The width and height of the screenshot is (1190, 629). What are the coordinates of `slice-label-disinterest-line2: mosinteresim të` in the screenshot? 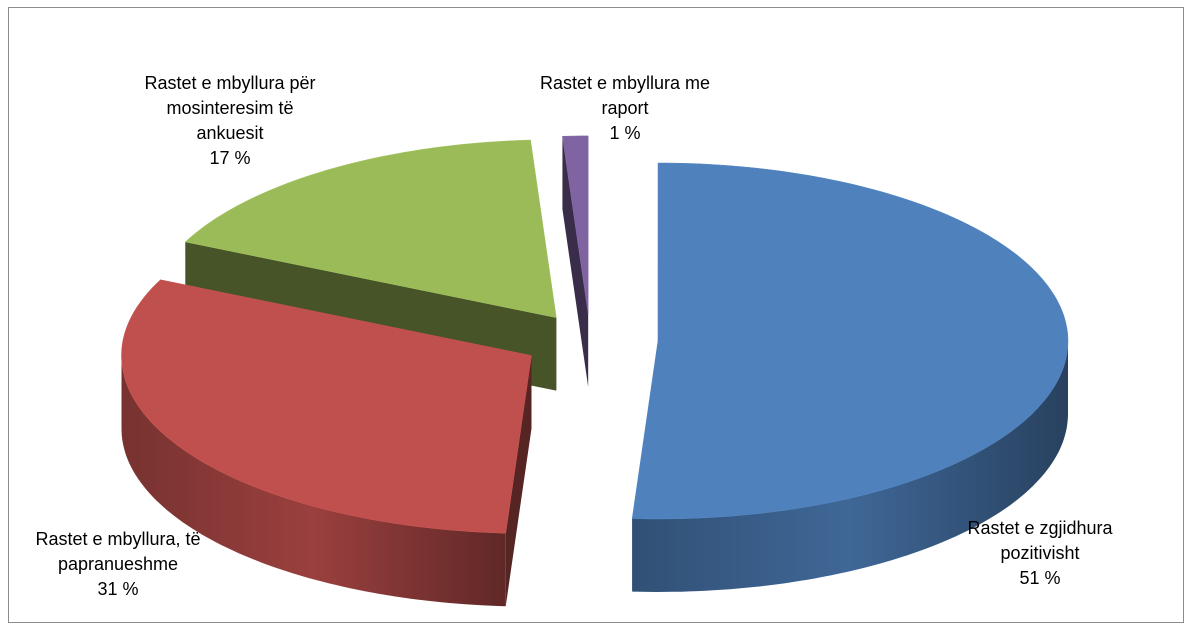 It's located at (230, 108).